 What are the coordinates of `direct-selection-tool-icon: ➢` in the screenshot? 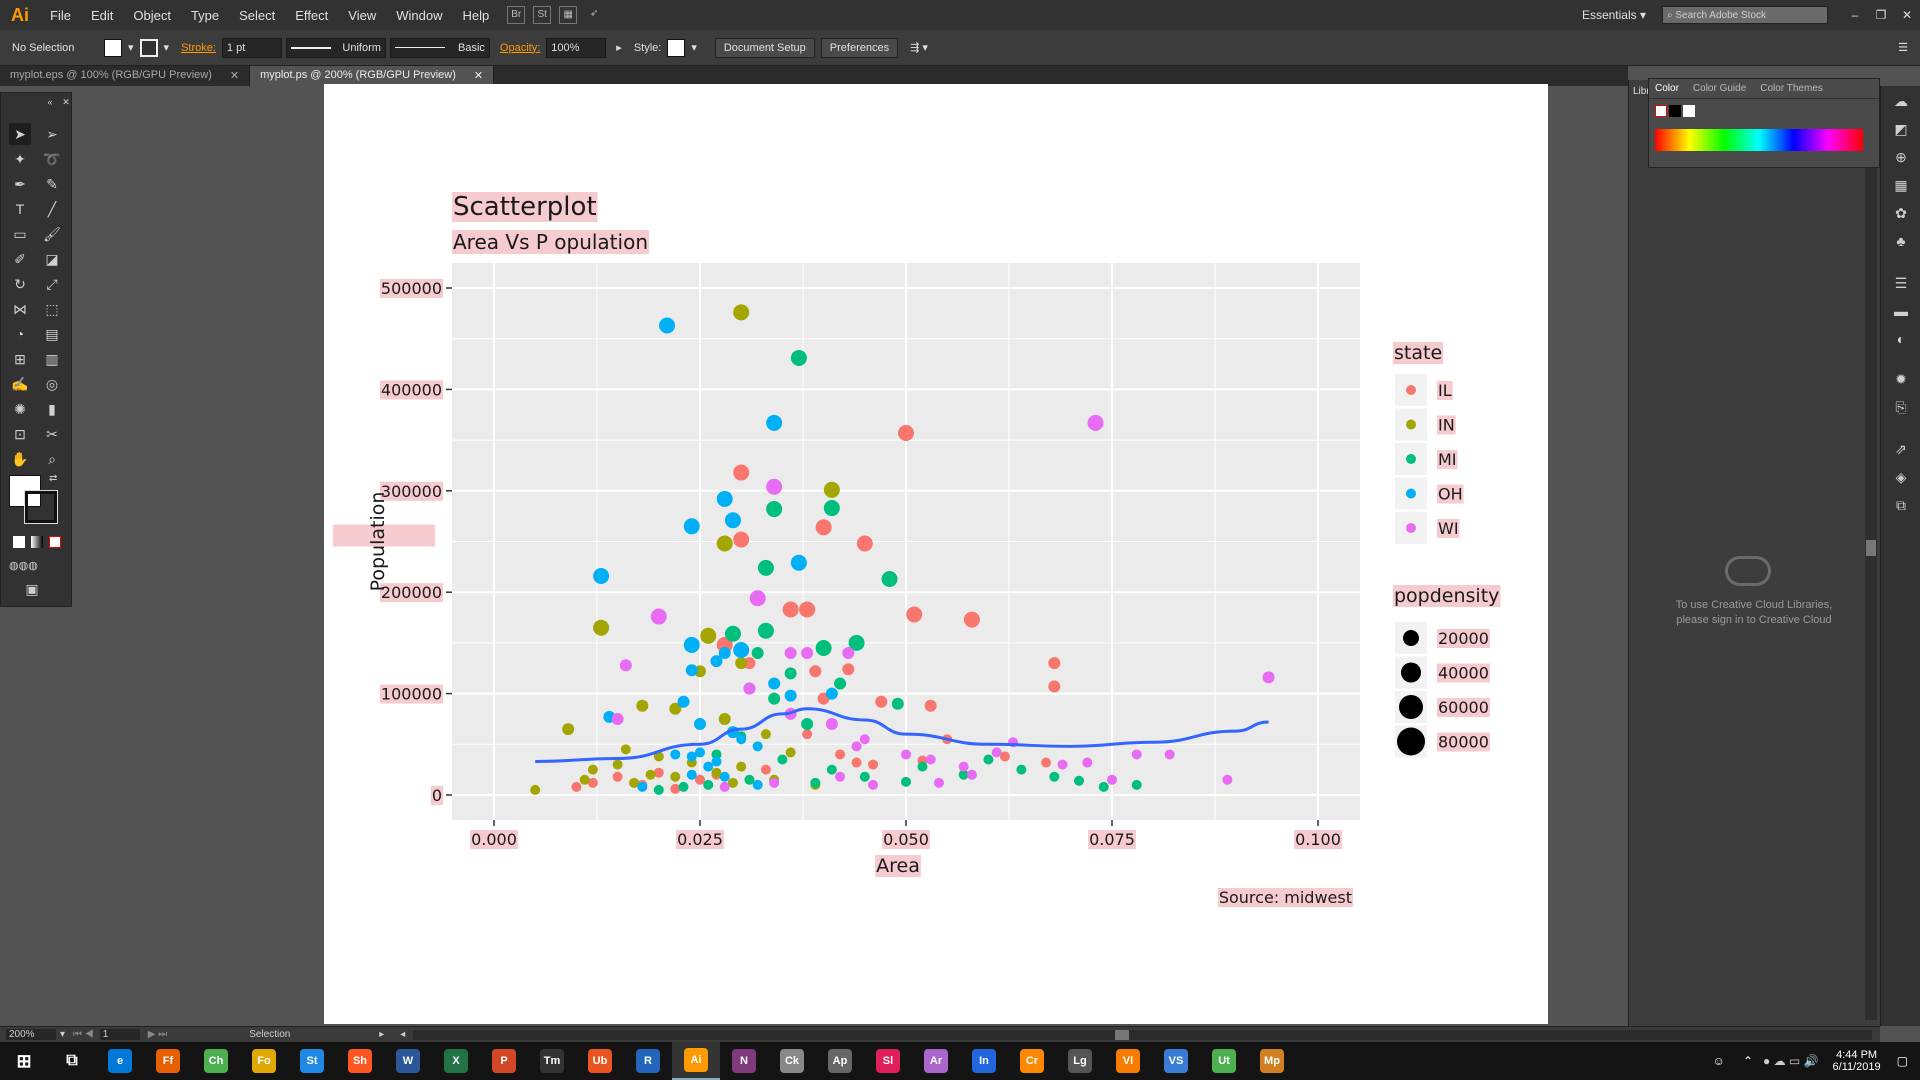 It's located at (52, 134).